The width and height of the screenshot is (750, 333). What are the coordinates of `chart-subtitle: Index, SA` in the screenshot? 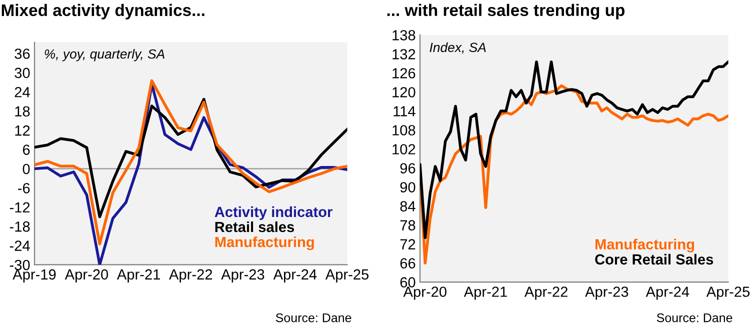 It's located at (458, 48).